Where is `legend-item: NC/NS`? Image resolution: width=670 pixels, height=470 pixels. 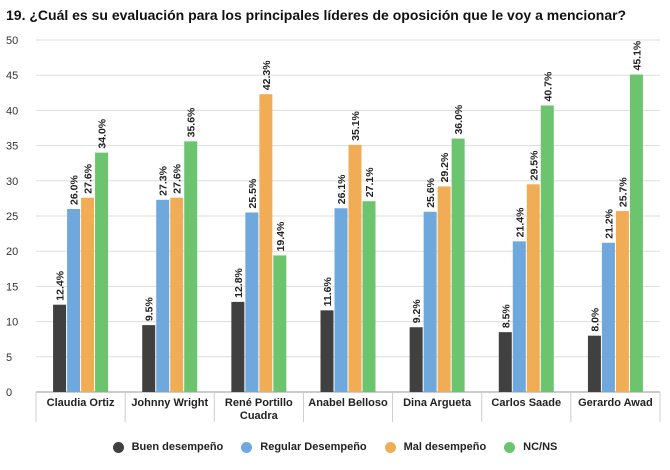
legend-item: NC/NS is located at coordinates (530, 447).